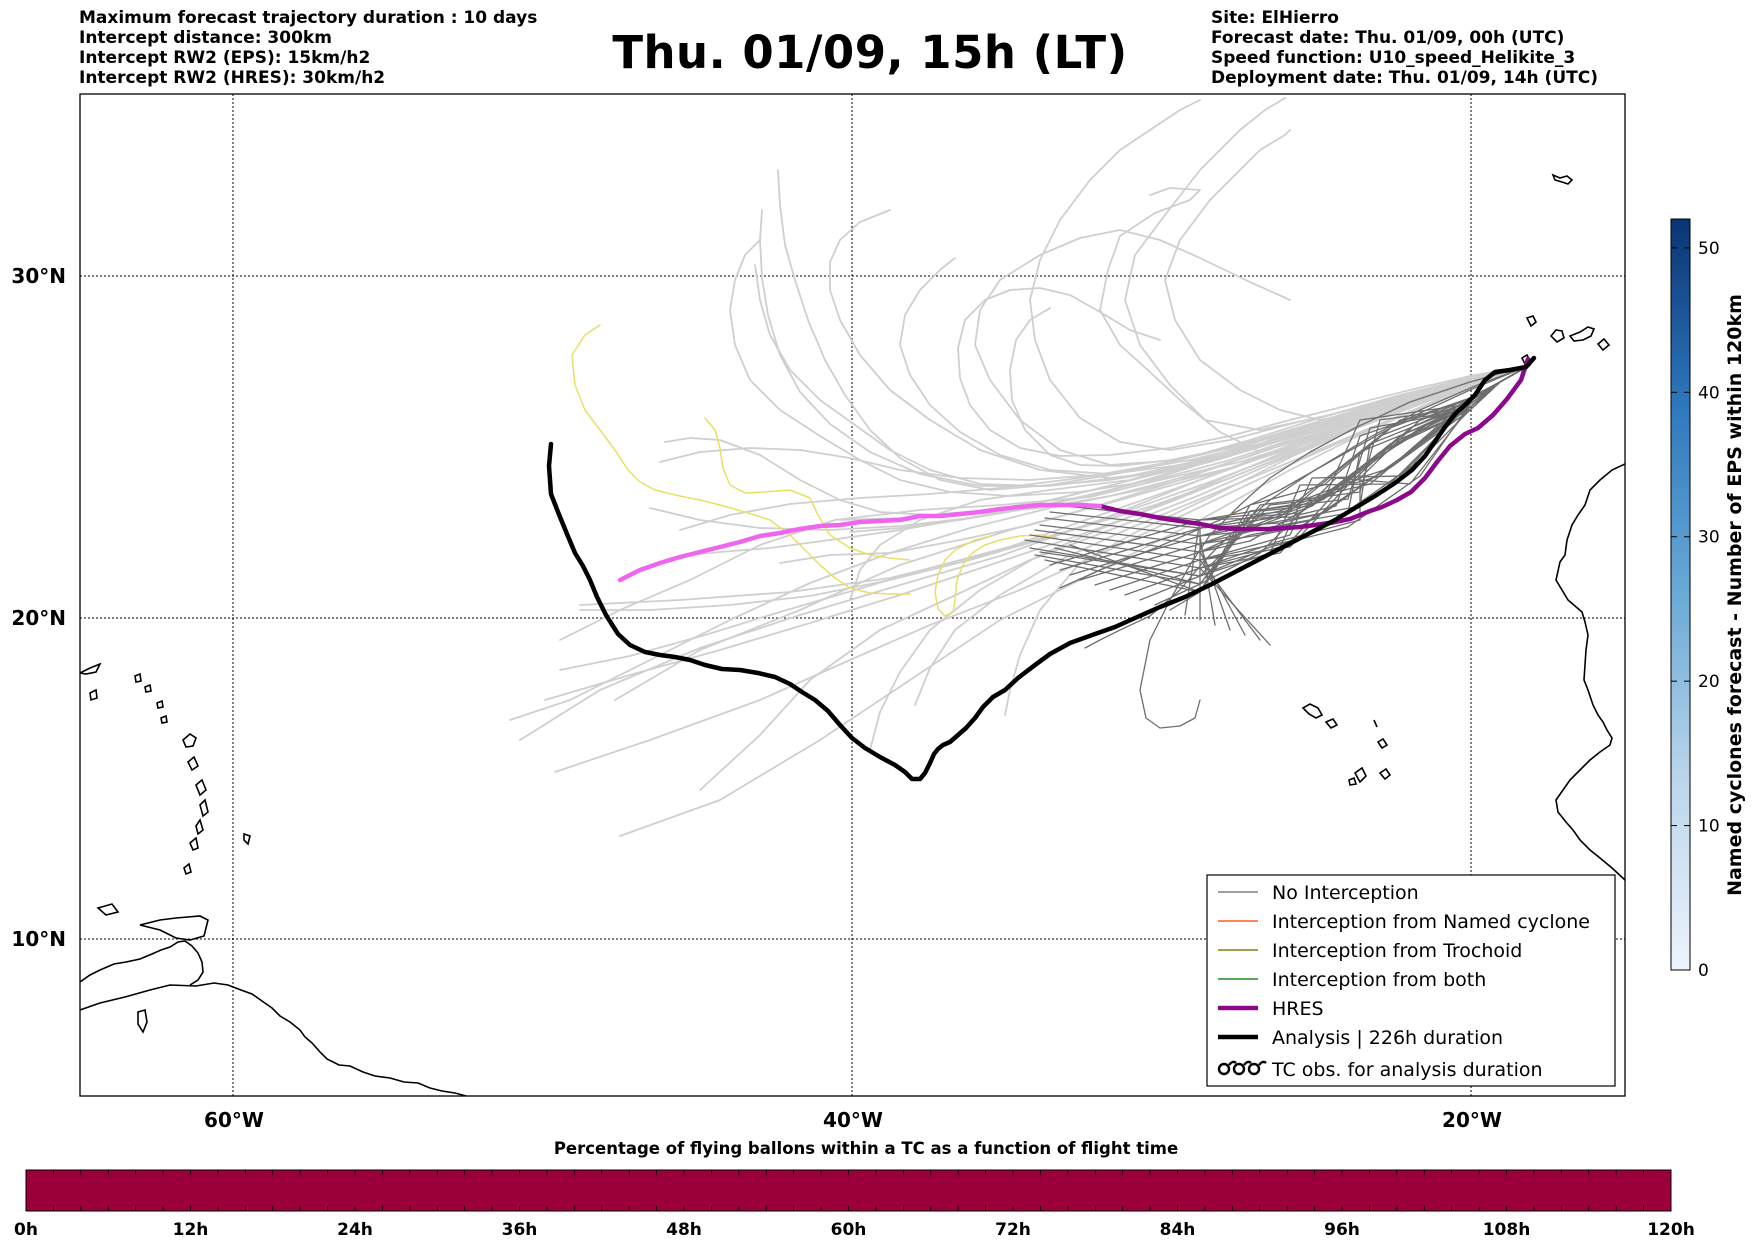  What do you see at coordinates (1507, 1230) in the screenshot?
I see `flight-time-tick-label: 108h` at bounding box center [1507, 1230].